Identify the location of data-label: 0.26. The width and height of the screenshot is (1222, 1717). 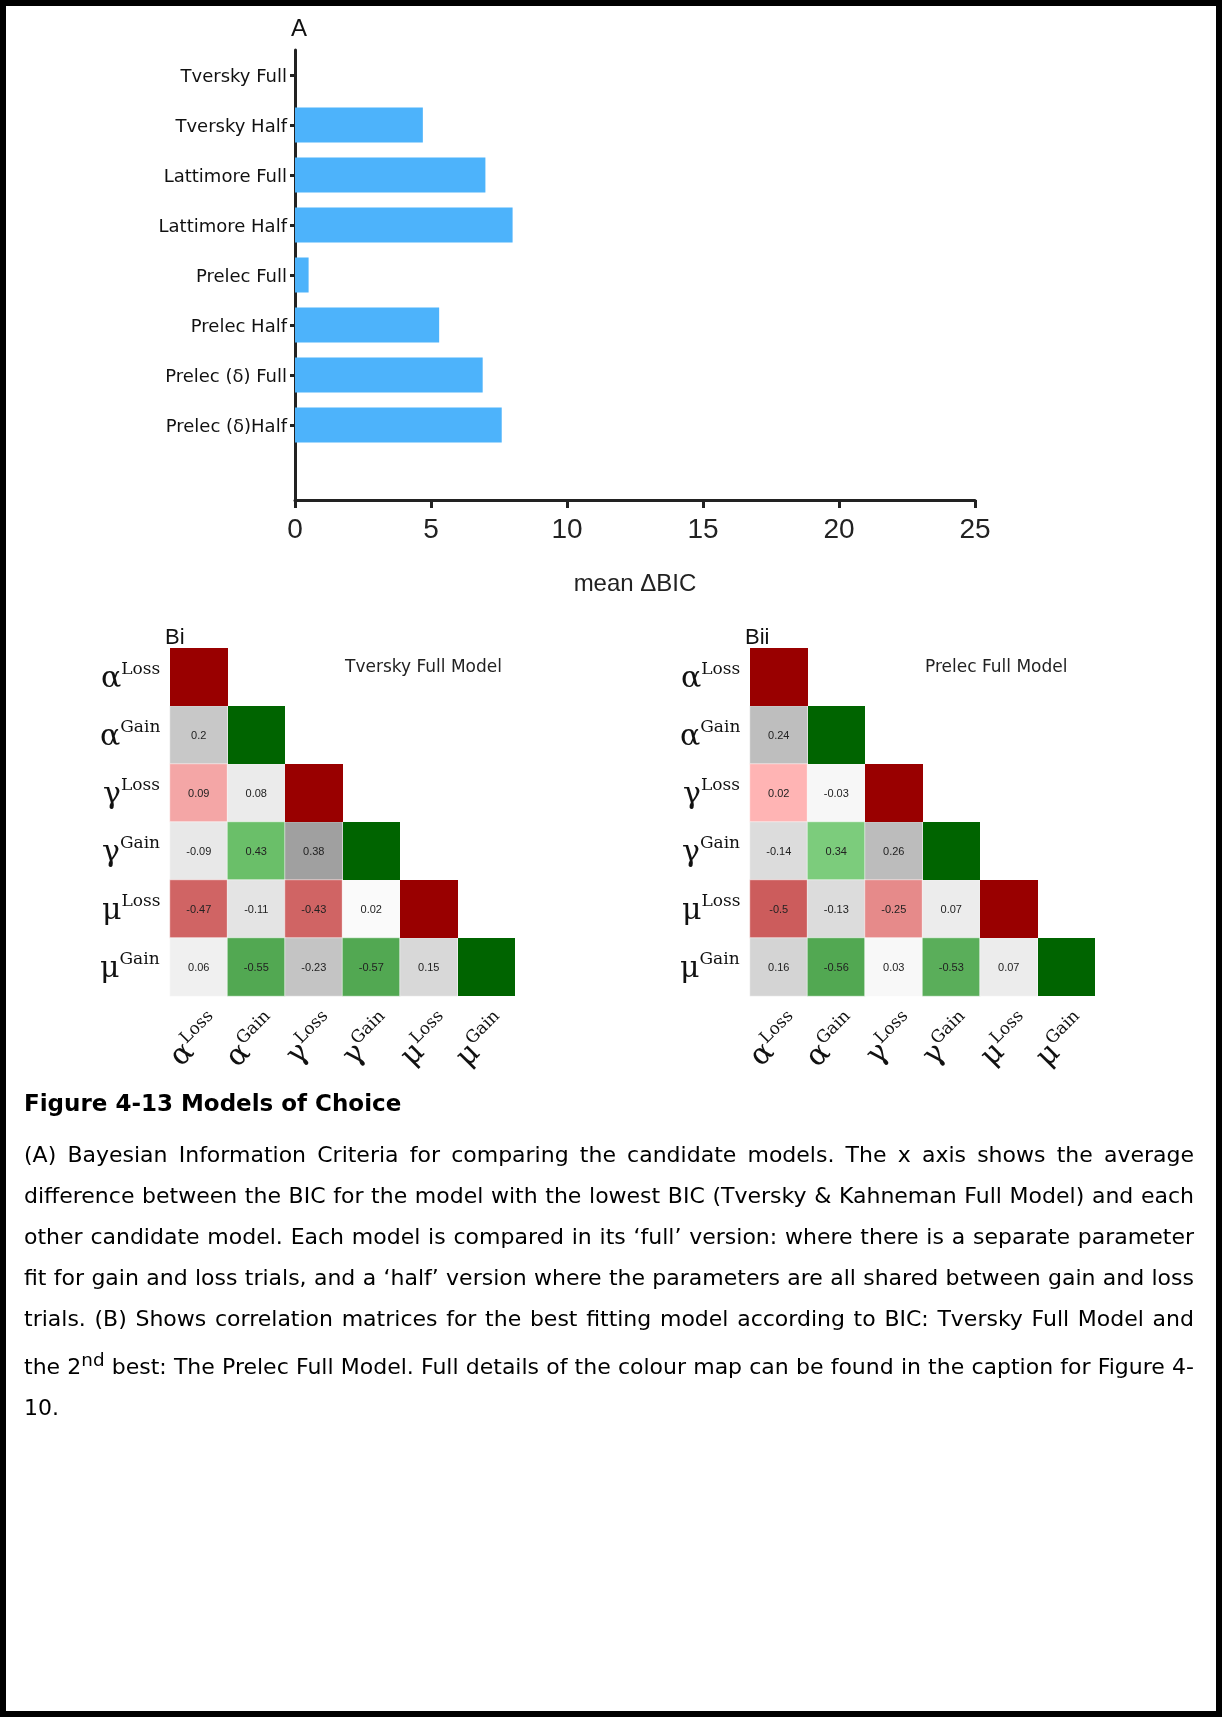
(894, 851).